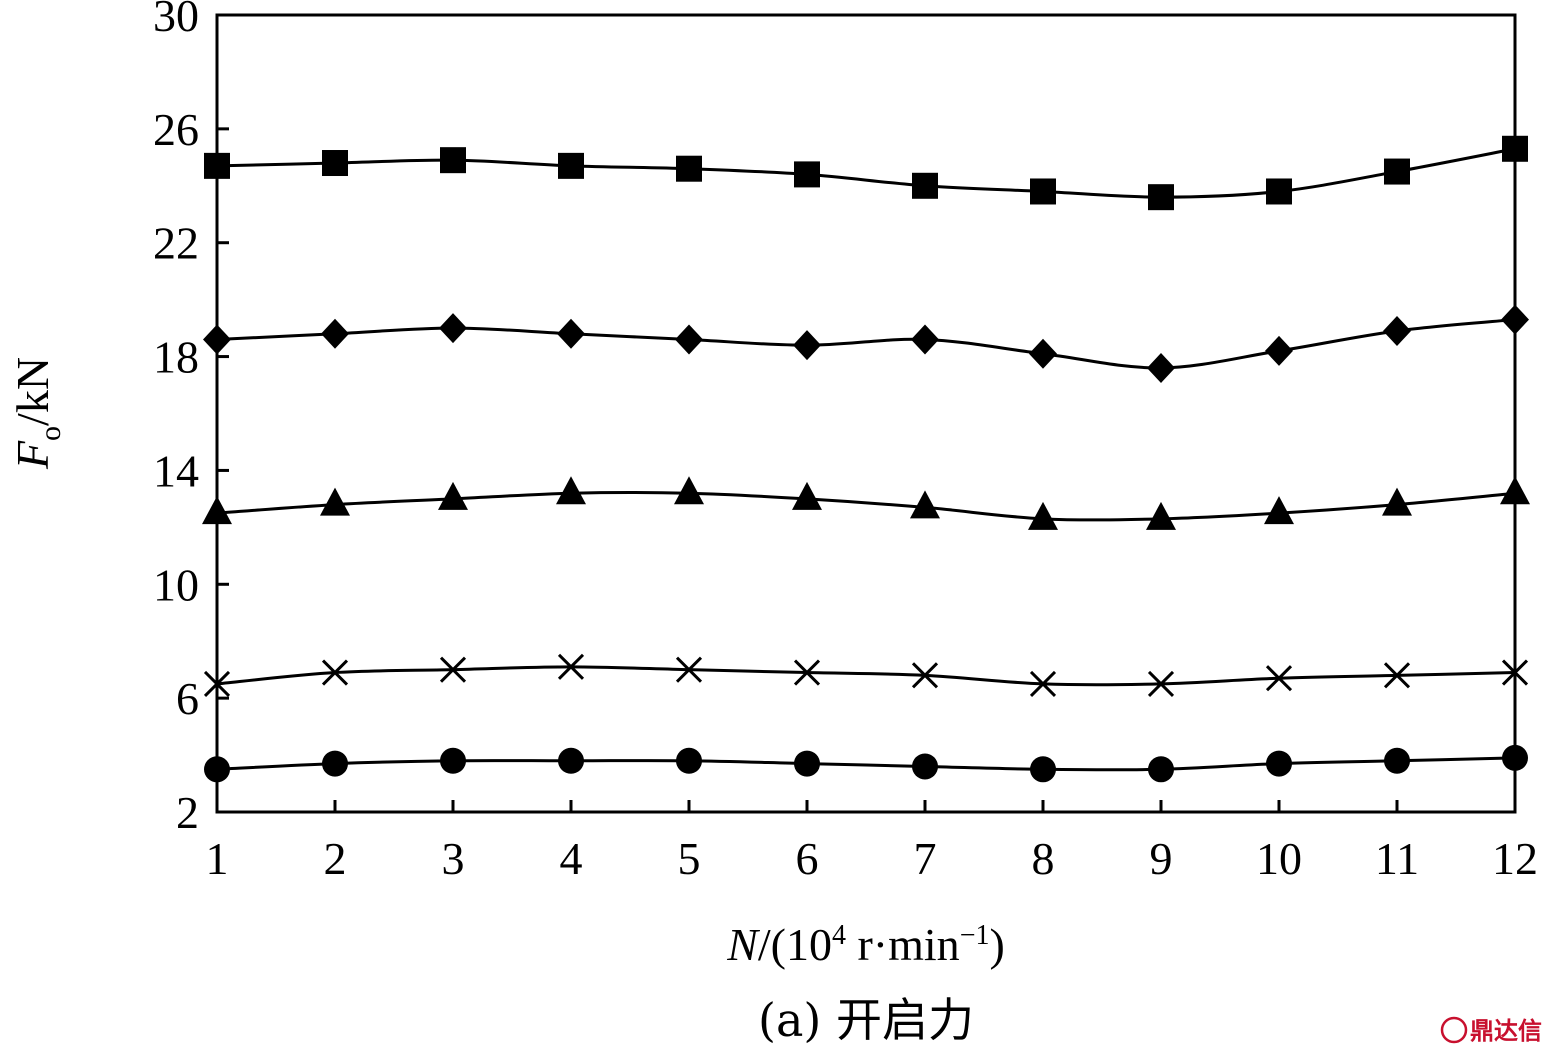 This screenshot has width=1542, height=1055. I want to click on watermark-logo-icon, so click(1454, 1030).